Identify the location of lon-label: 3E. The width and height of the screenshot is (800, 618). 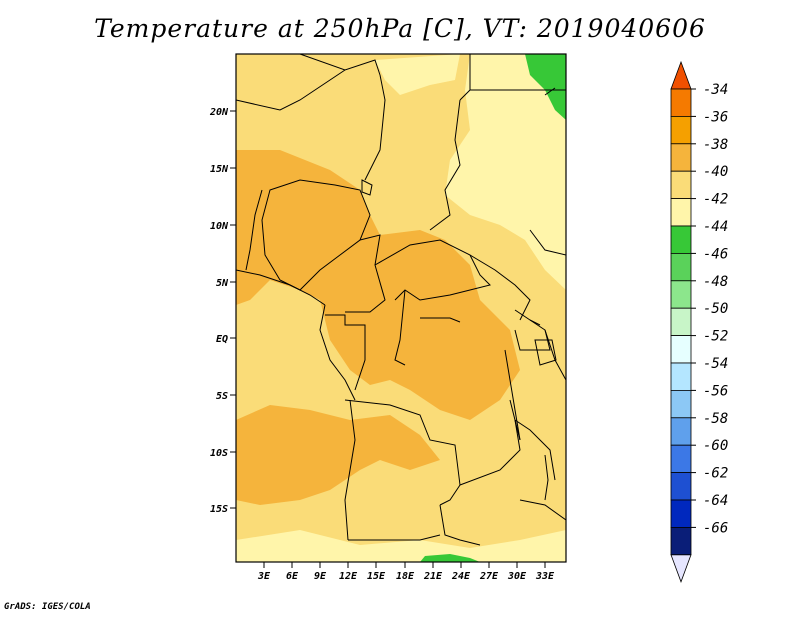
(264, 576).